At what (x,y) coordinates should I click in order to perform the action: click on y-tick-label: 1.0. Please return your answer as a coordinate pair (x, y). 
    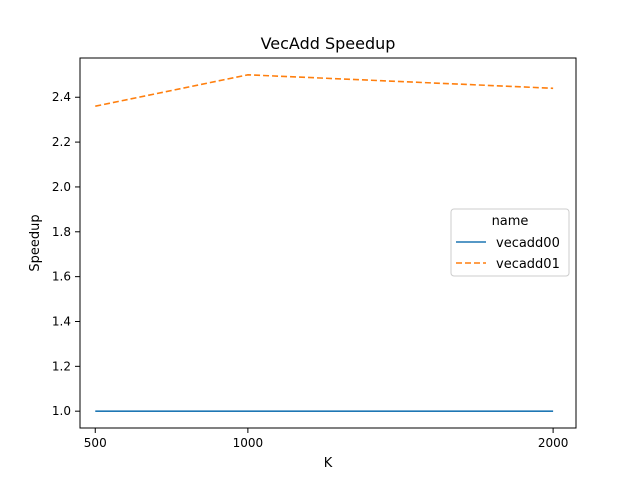
    Looking at the image, I should click on (61, 411).